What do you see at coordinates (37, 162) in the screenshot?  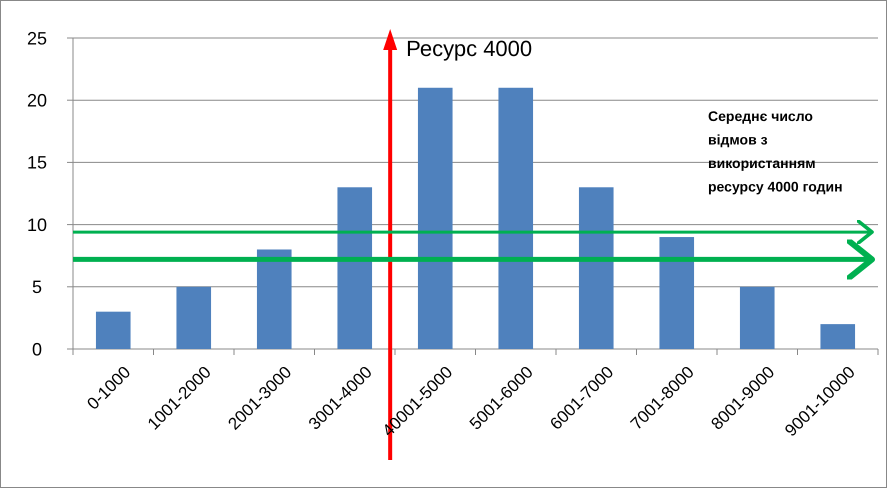 I see `y-tick-label: 15` at bounding box center [37, 162].